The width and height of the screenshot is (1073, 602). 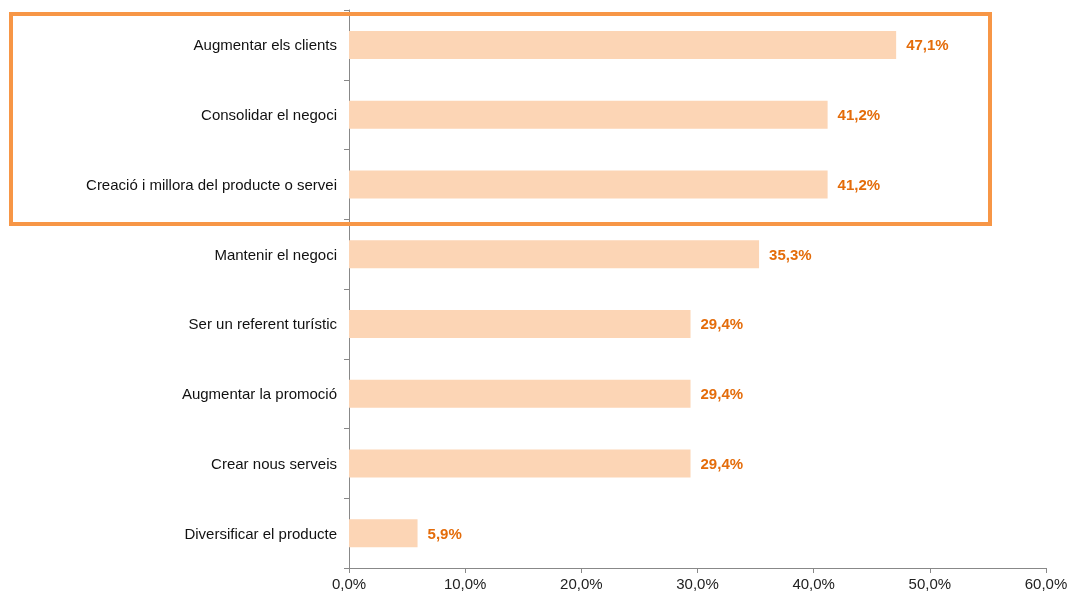 What do you see at coordinates (444, 533) in the screenshot?
I see `data-label: 5,9%` at bounding box center [444, 533].